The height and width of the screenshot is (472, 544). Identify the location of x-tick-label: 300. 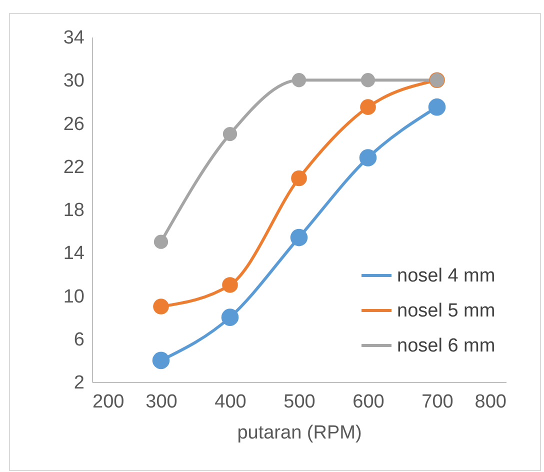
(162, 402).